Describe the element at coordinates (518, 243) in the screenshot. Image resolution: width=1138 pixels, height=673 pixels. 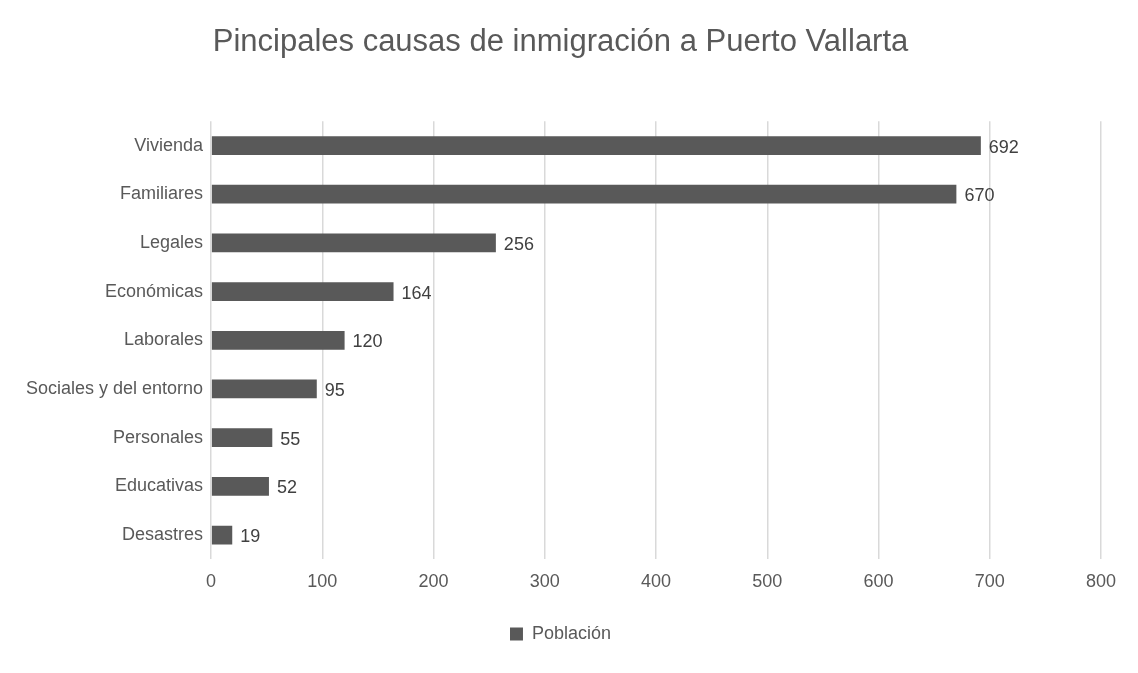
I see `data-label: 256` at that location.